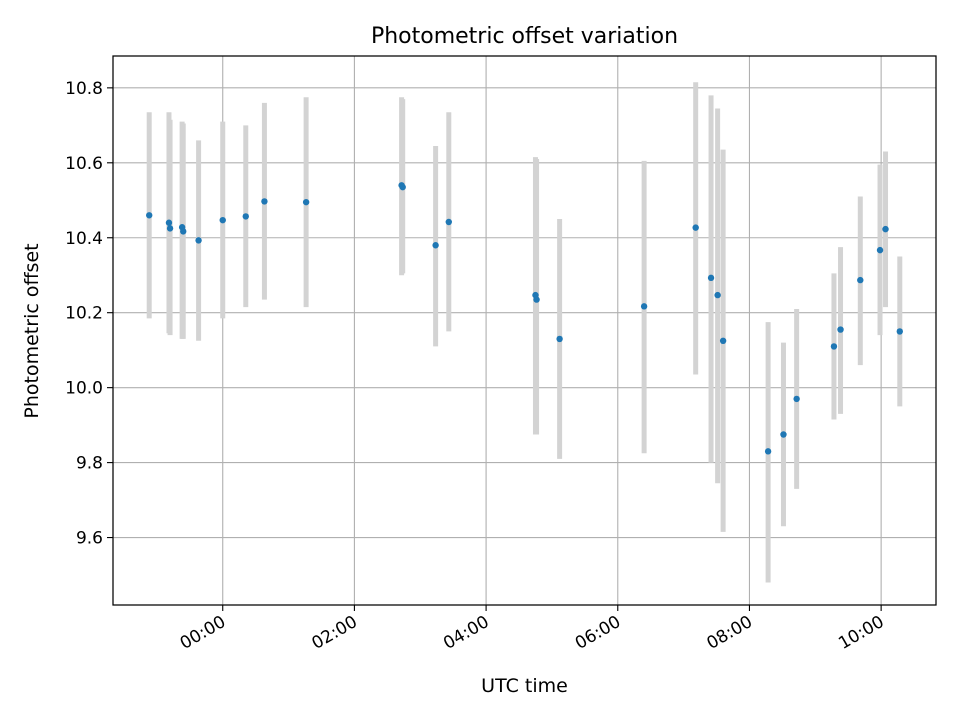 The width and height of the screenshot is (960, 720). Describe the element at coordinates (84, 89) in the screenshot. I see `y-tick-label: 10.8` at that location.